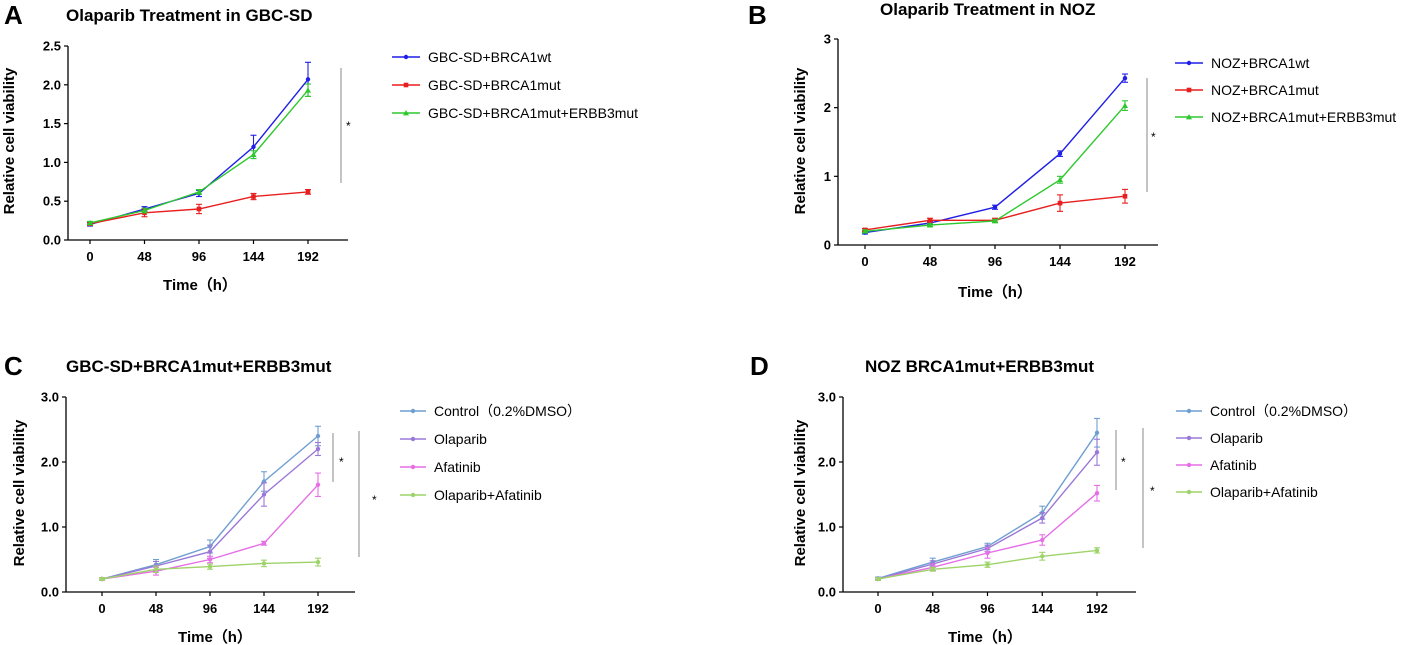  What do you see at coordinates (995, 292) in the screenshot?
I see `x-axis-label-b: Time（h）` at bounding box center [995, 292].